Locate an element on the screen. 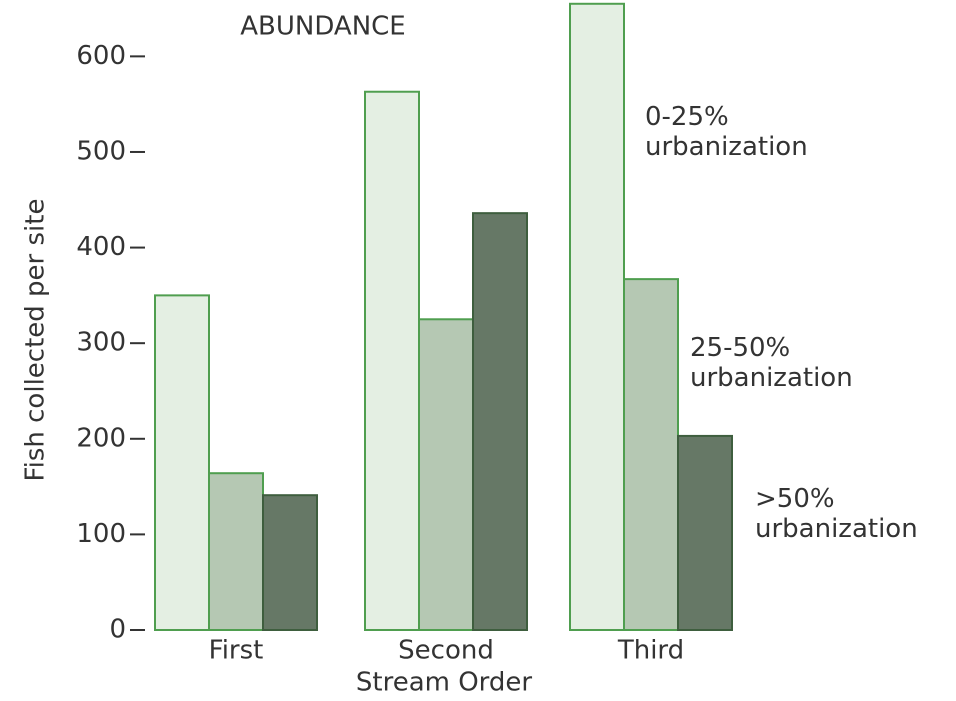 This screenshot has width=956, height=701. y-tick-label: 500 is located at coordinates (101, 151).